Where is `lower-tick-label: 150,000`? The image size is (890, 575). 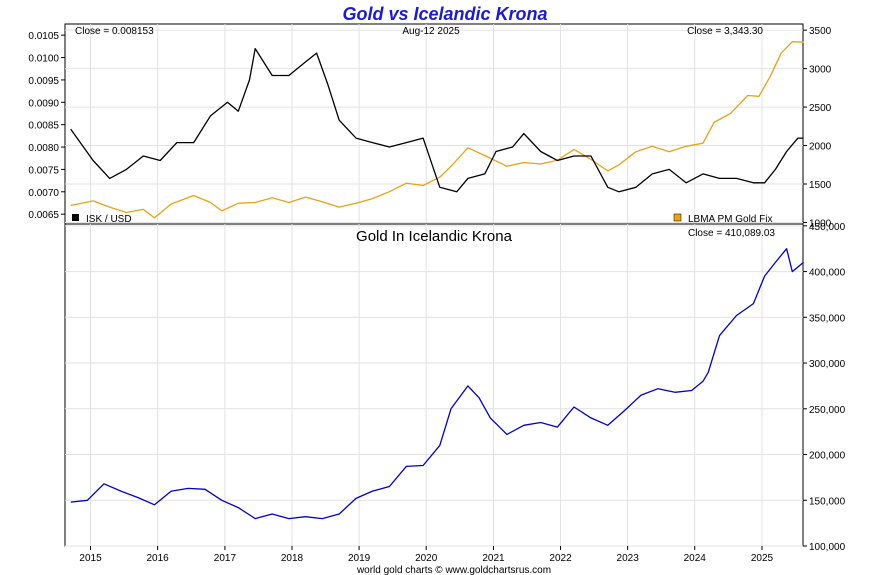 lower-tick-label: 150,000 is located at coordinates (827, 501).